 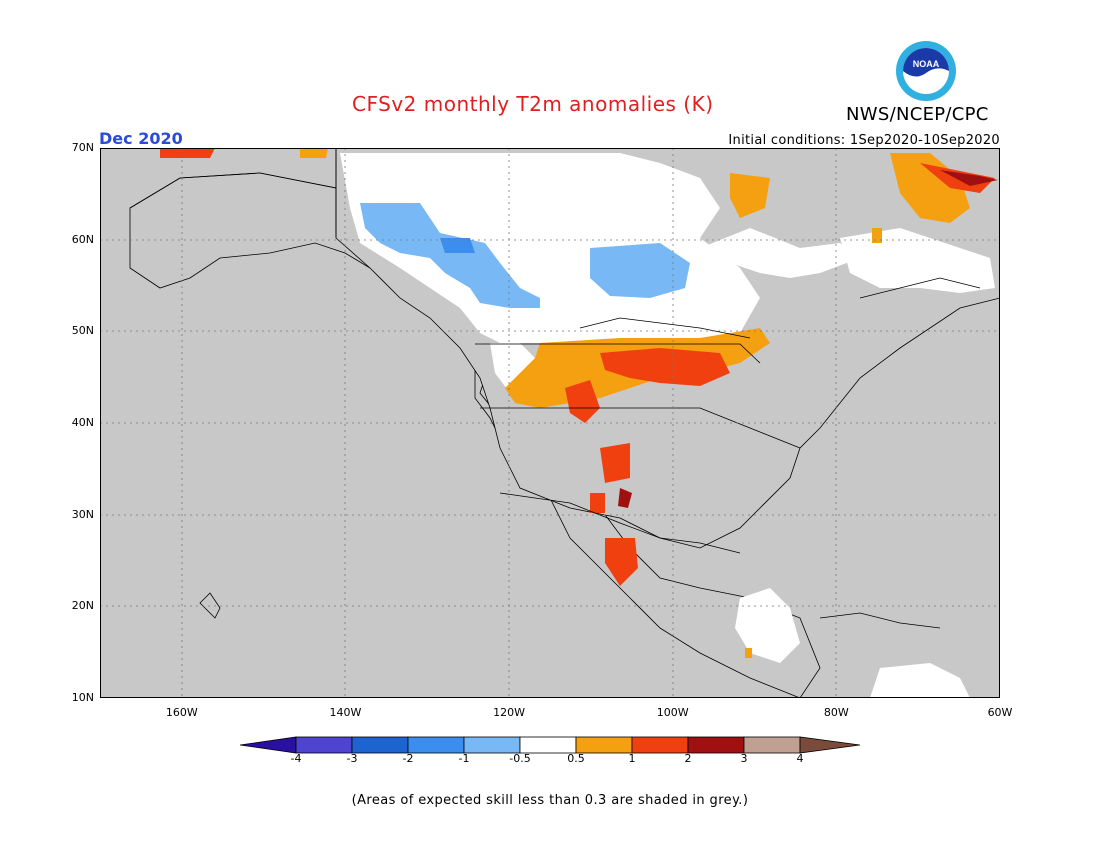 I want to click on lon-label: 160W, so click(x=181, y=712).